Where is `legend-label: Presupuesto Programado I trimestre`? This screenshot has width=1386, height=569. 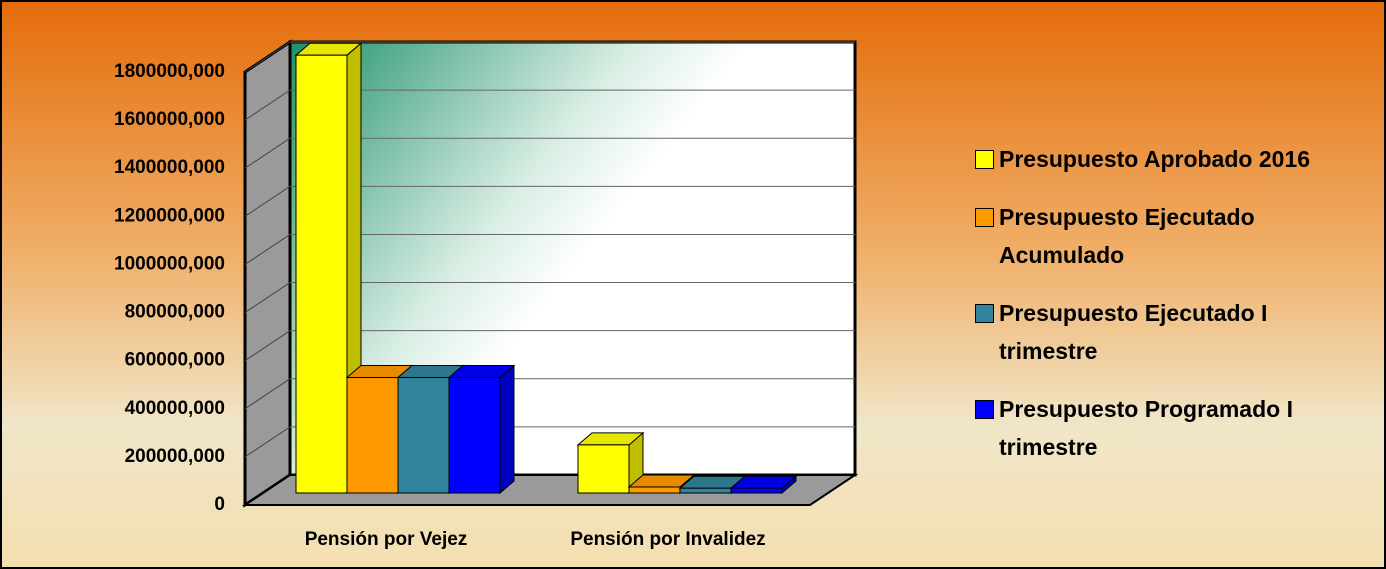 legend-label: Presupuesto Programado I trimestre is located at coordinates (1146, 428).